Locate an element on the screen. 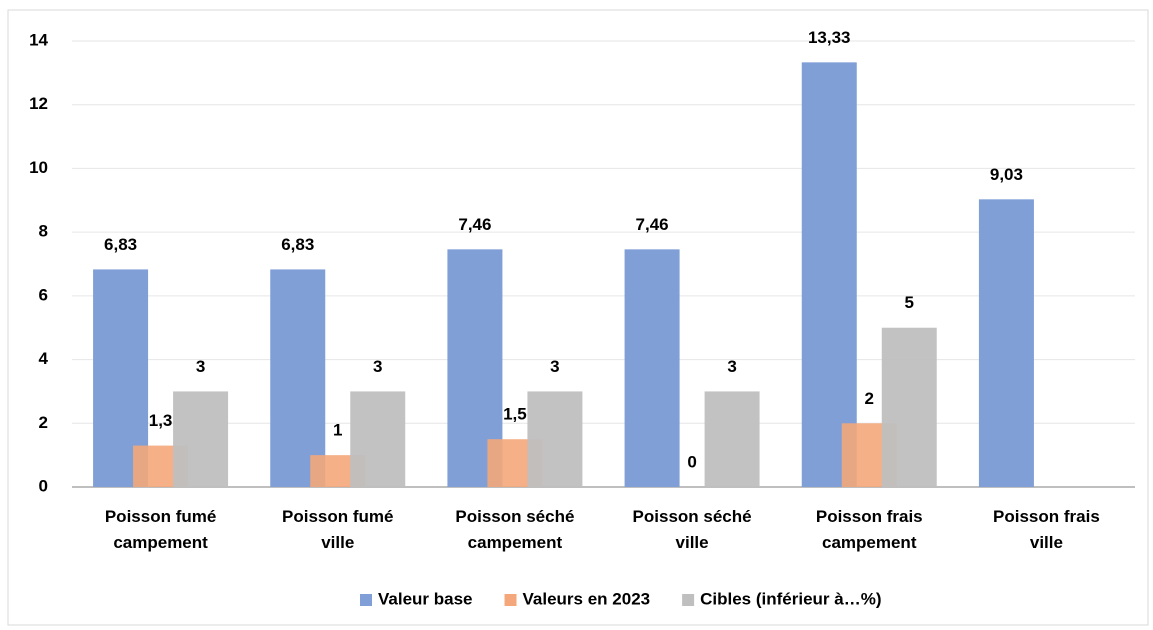 Image resolution: width=1153 pixels, height=630 pixels. x-tick-label: Poisson séché ville is located at coordinates (692, 529).